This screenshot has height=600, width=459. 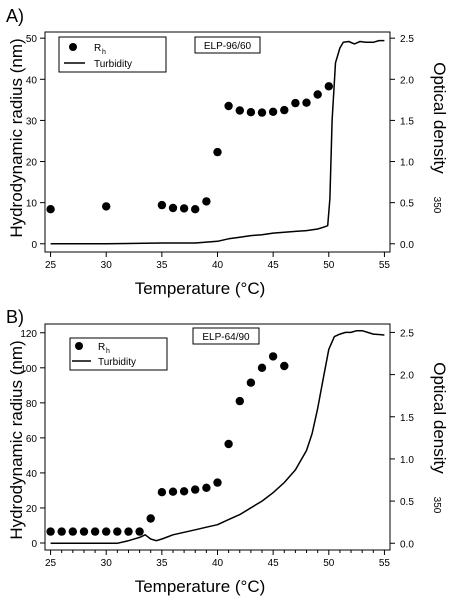 What do you see at coordinates (200, 586) in the screenshot?
I see `x-axis-title: Temperature (°C)` at bounding box center [200, 586].